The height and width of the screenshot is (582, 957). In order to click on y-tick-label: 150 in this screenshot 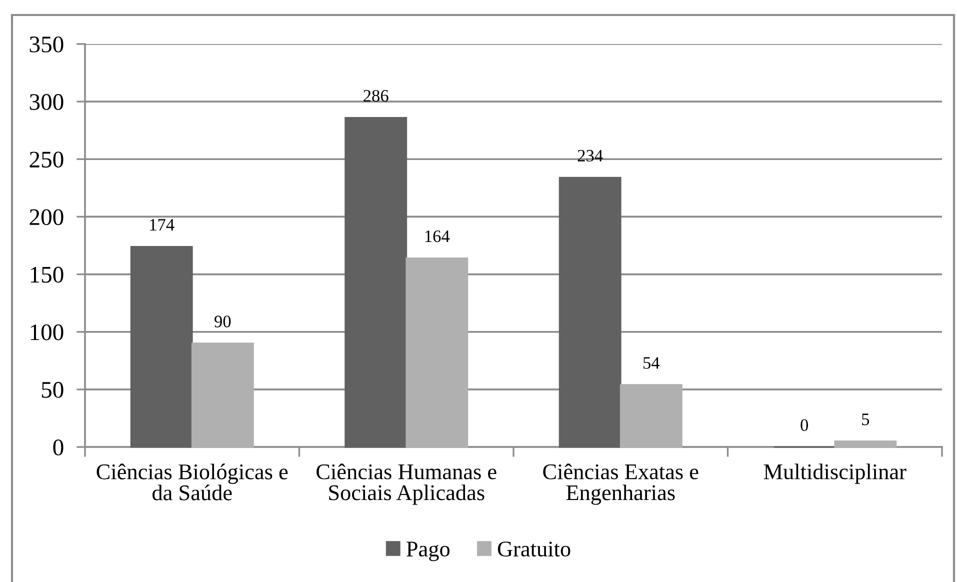, I will do `click(47, 274)`.